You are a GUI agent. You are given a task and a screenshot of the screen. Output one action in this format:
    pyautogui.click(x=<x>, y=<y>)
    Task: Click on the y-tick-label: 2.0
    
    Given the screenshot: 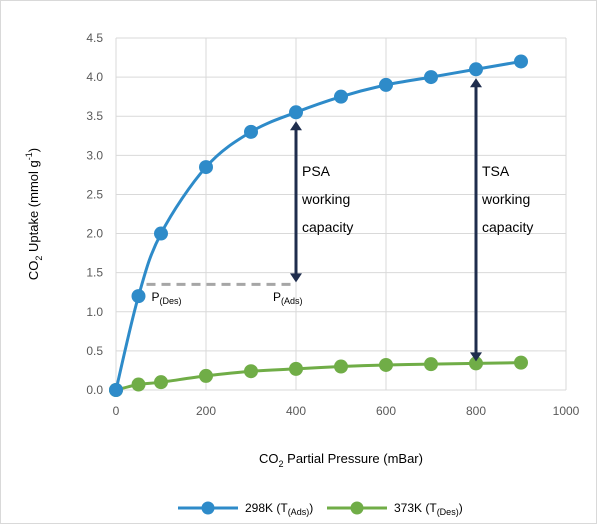 What is the action you would take?
    pyautogui.click(x=94, y=234)
    